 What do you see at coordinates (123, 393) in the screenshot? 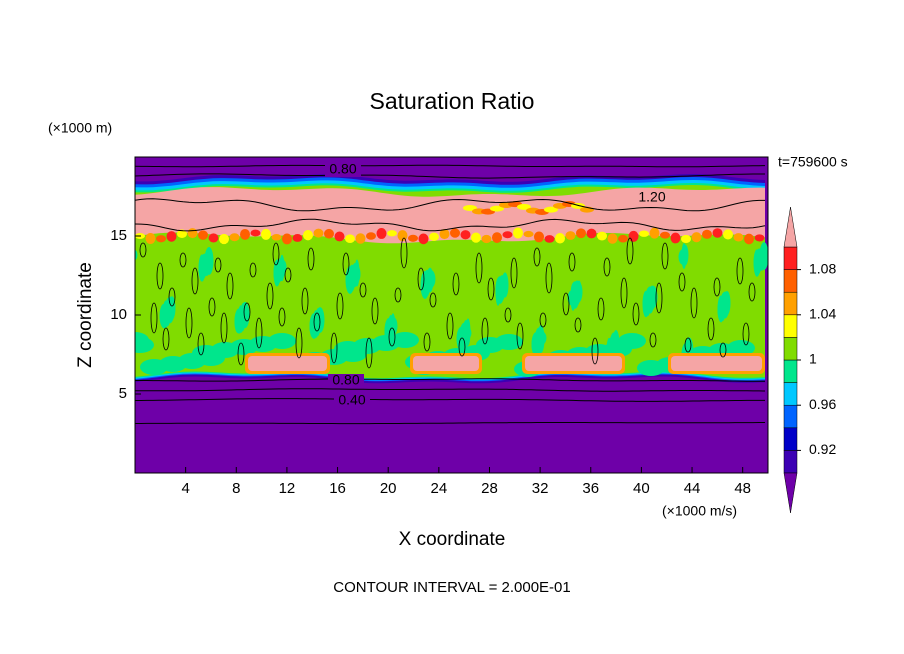
I see `y-tick-label: 5` at bounding box center [123, 393].